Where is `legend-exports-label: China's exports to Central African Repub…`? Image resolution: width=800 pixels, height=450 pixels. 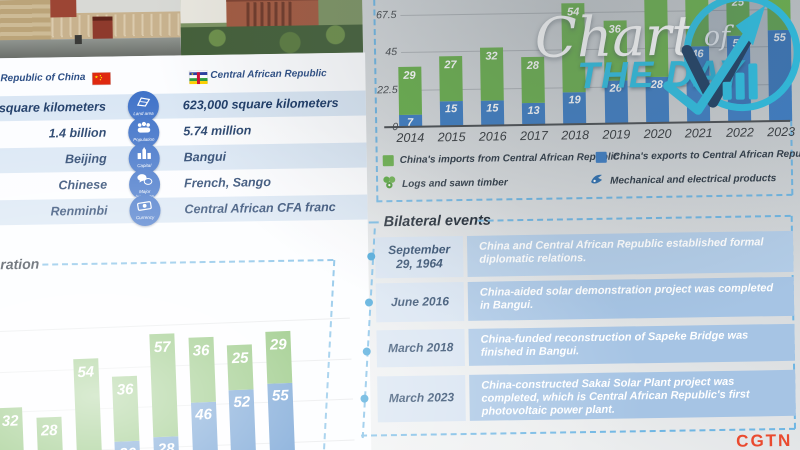
legend-exports-label: China's exports to Central African Repub… is located at coordinates (706, 155).